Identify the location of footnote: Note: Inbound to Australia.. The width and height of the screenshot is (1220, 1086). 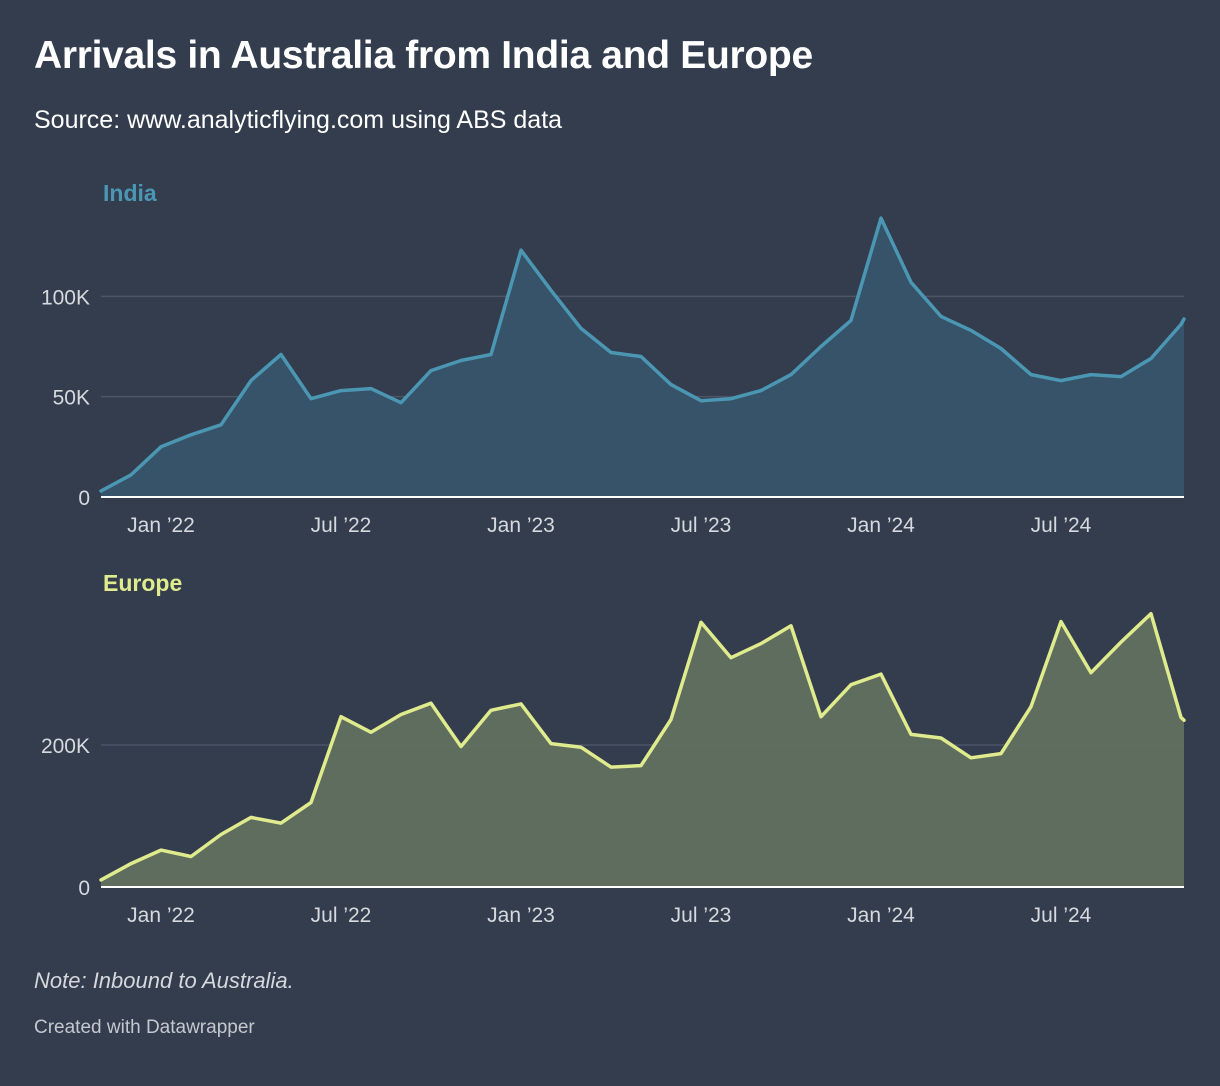
(164, 980).